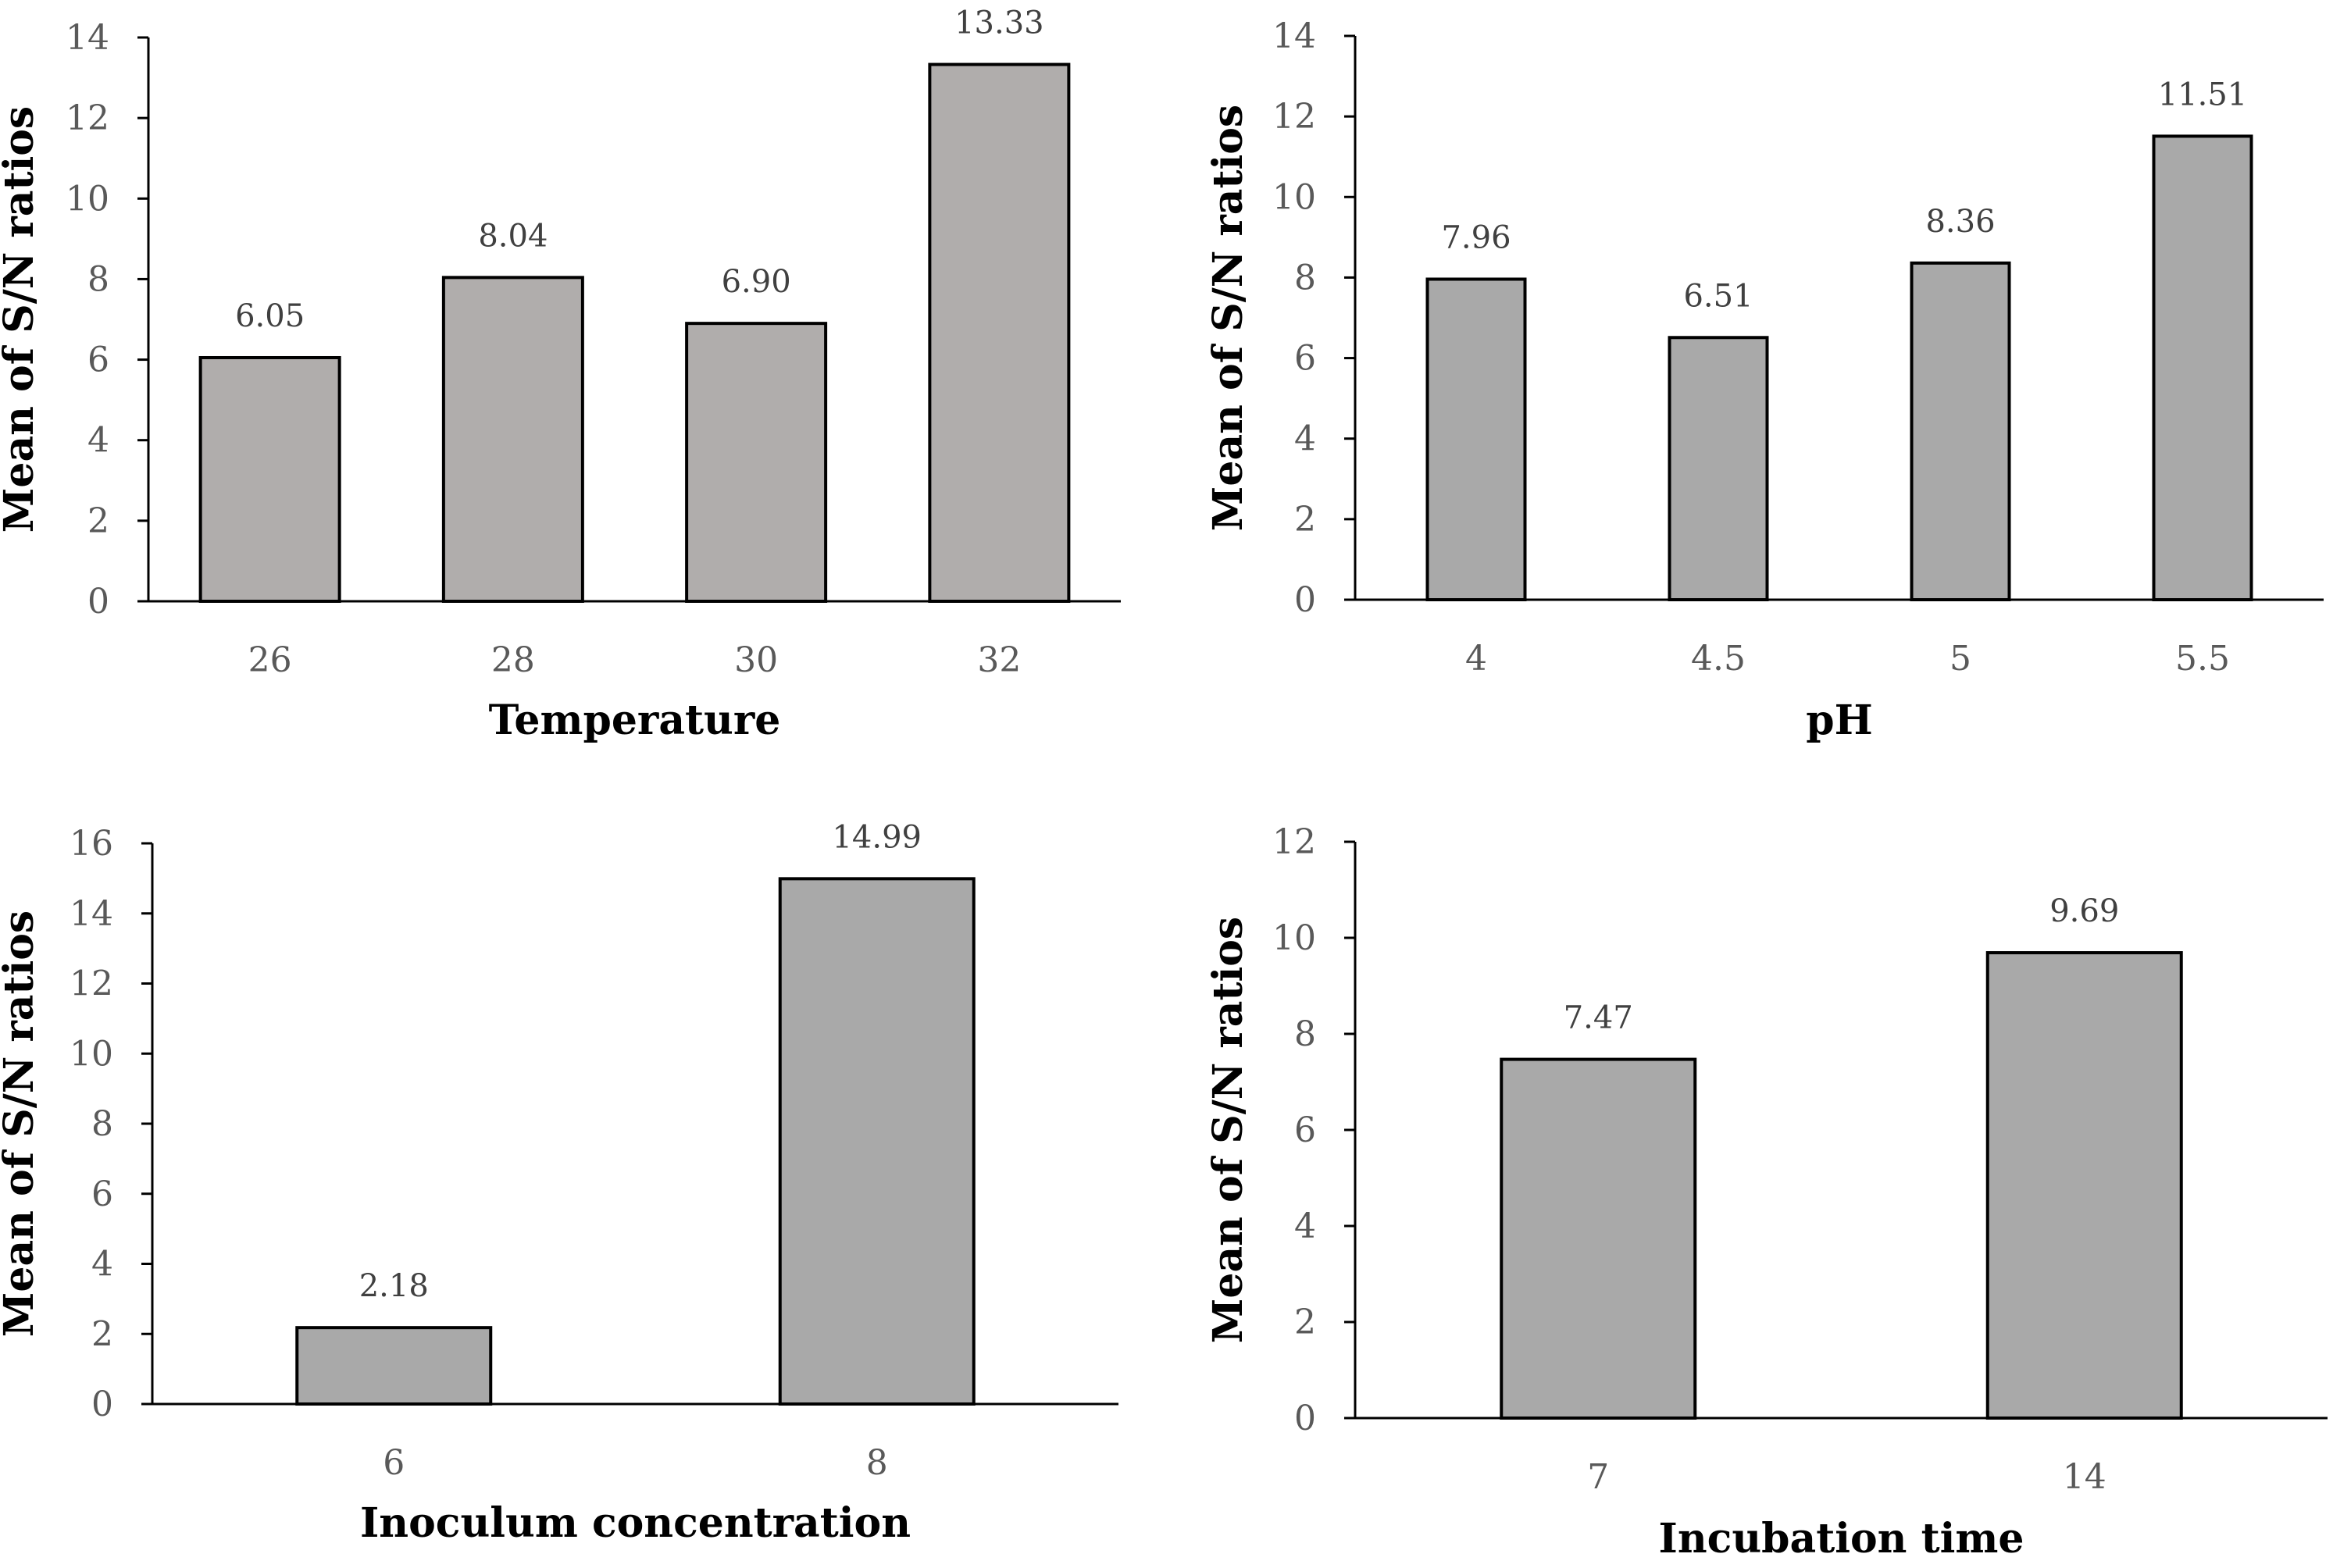 This screenshot has height=1568, width=2333. I want to click on data-label: 6.05, so click(270, 316).